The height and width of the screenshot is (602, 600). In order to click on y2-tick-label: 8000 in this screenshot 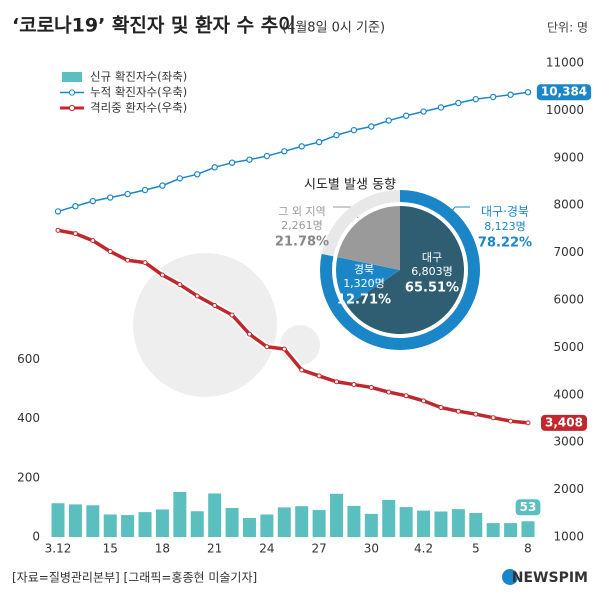, I will do `click(568, 205)`.